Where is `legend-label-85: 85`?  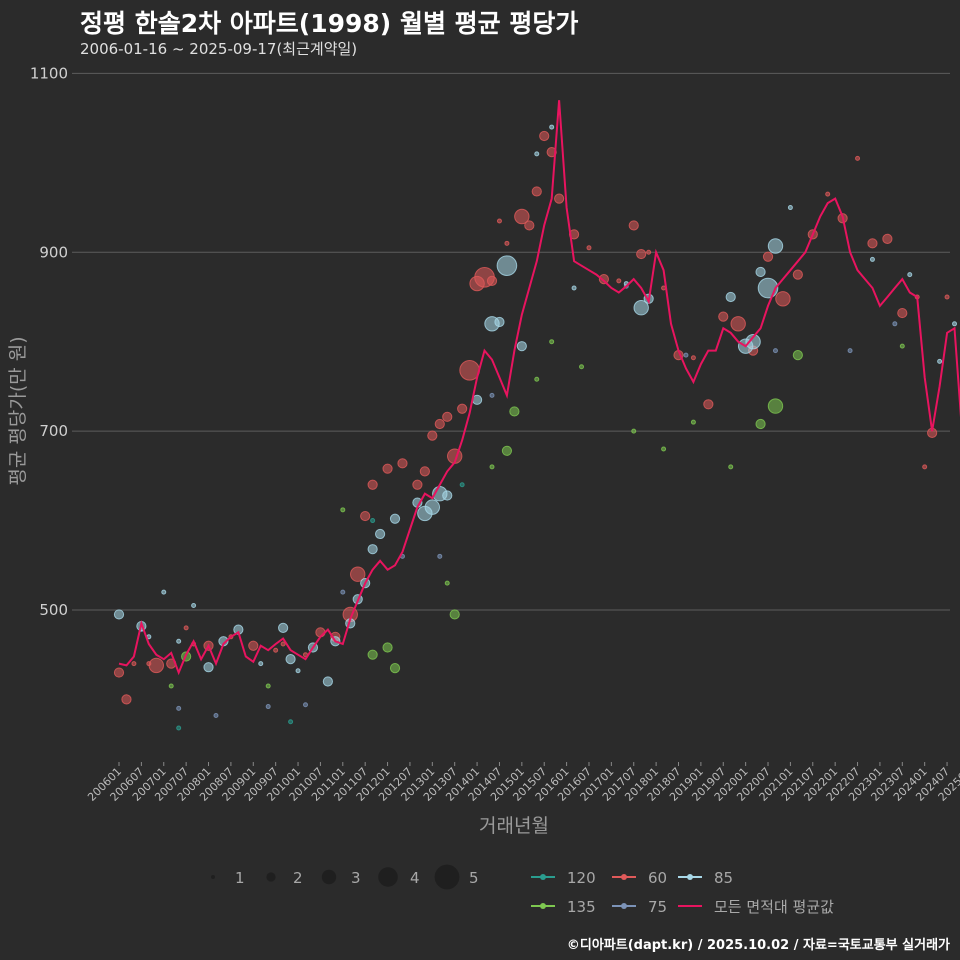 legend-label-85: 85 is located at coordinates (723, 878).